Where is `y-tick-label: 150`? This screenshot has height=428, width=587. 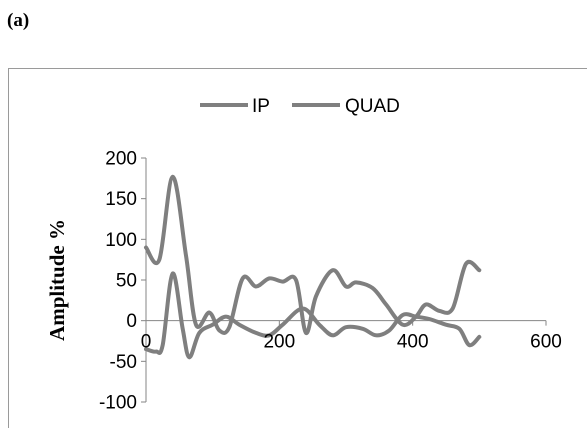 y-tick-label: 150 is located at coordinates (121, 199).